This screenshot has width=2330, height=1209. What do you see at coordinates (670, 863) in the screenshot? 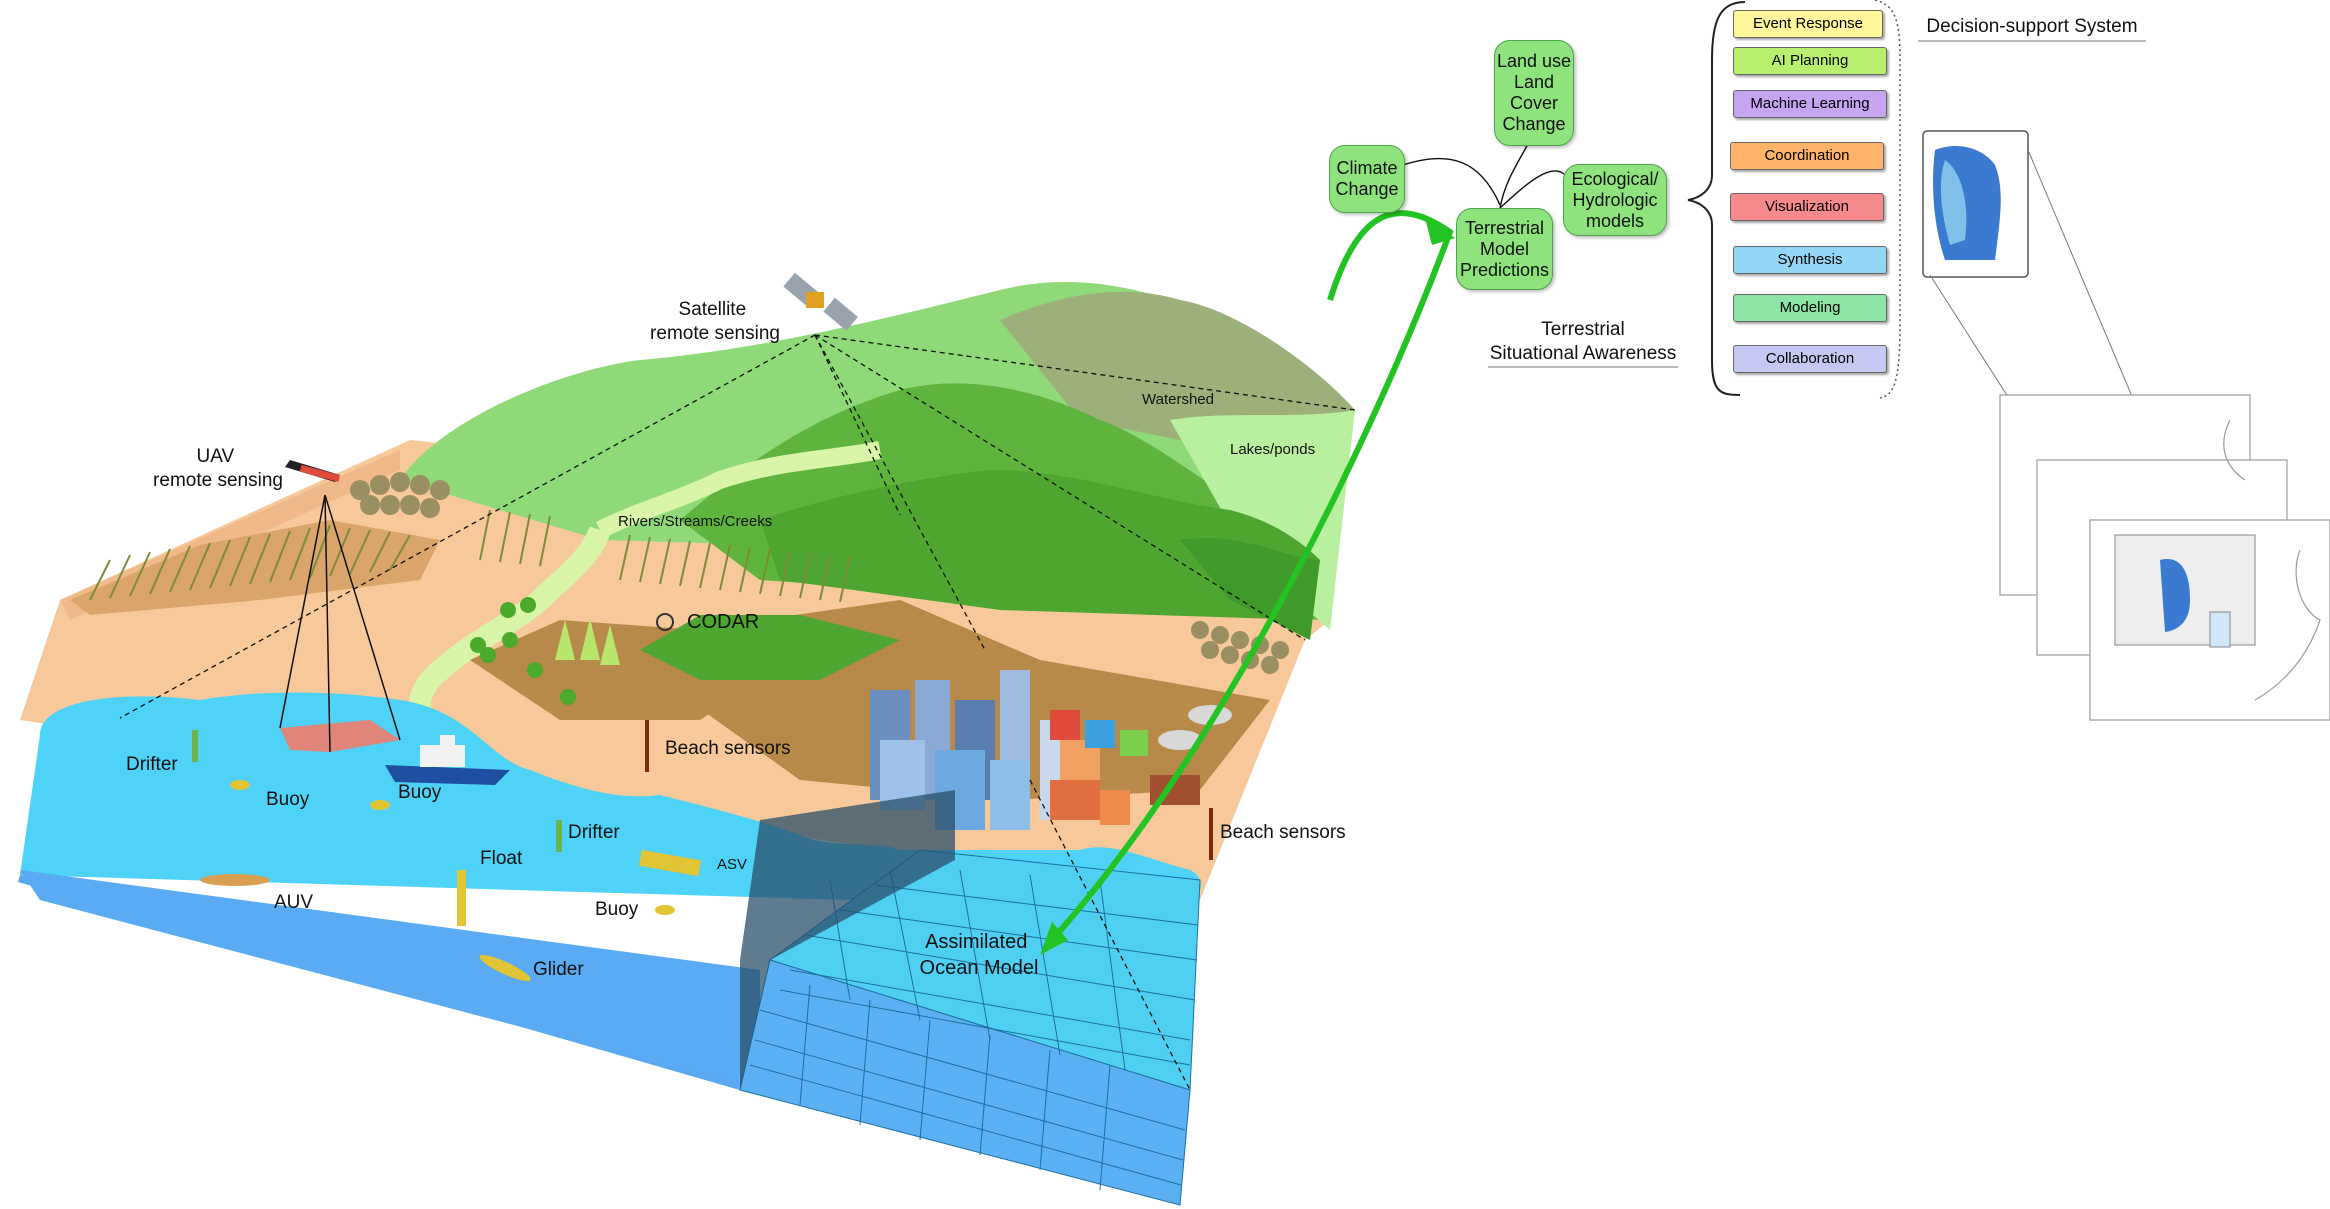
I see `asv-icon` at bounding box center [670, 863].